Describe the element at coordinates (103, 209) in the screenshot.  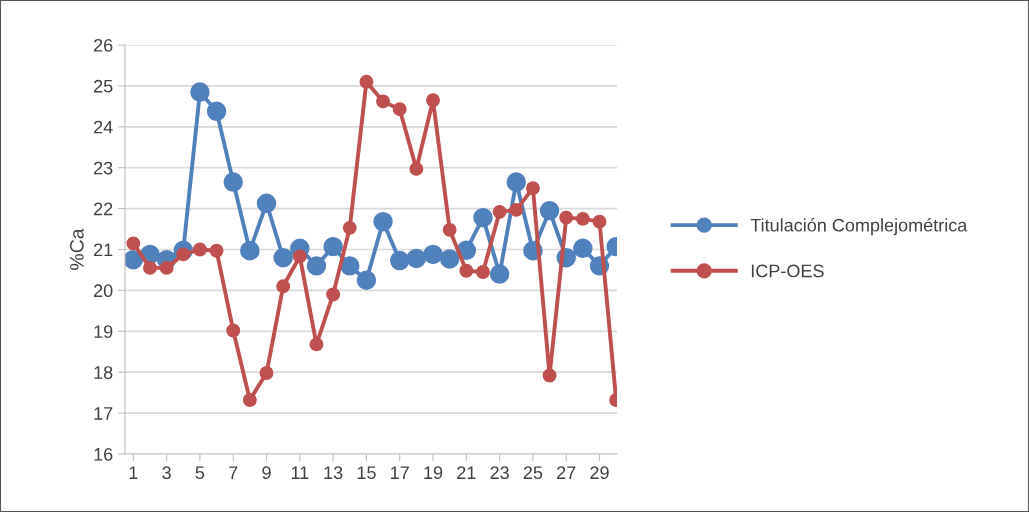
I see `y-tick-label: 22` at that location.